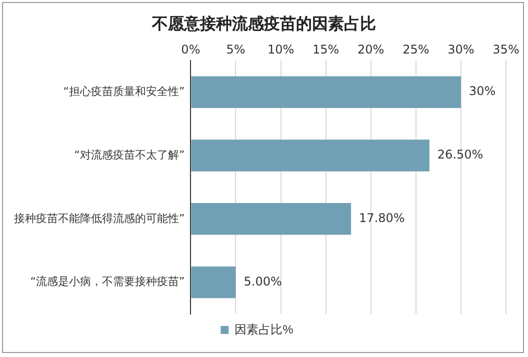 The image size is (528, 357). Describe the element at coordinates (263, 24) in the screenshot. I see `chart-title: 不愿意接种流感疫苗的因素占比` at that location.